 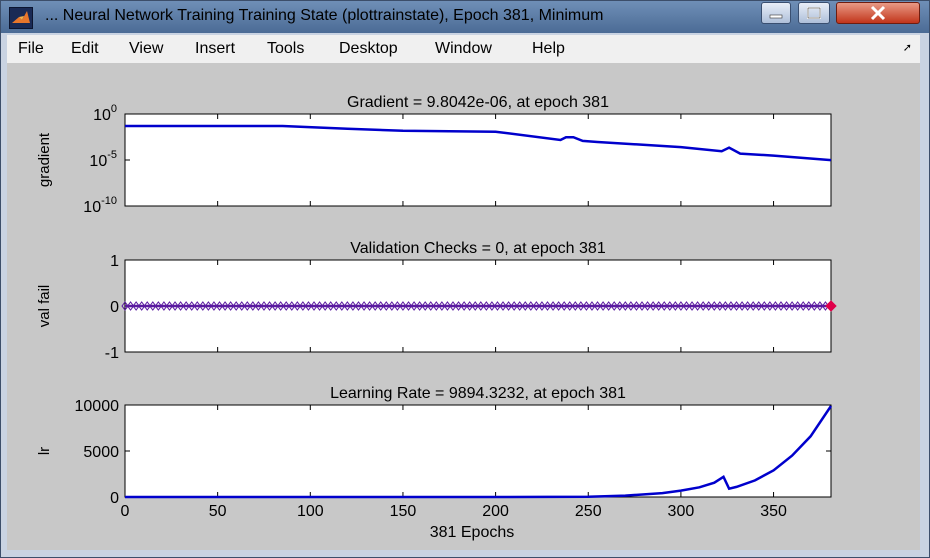 What do you see at coordinates (907, 48) in the screenshot?
I see `dock-arrow-icon: ➚` at bounding box center [907, 48].